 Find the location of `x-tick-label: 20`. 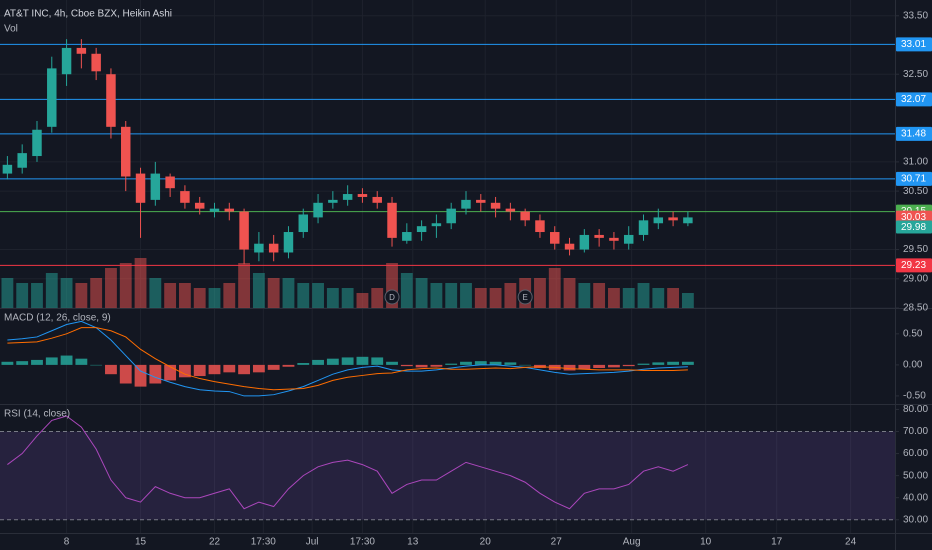

x-tick-label: 20 is located at coordinates (486, 542).